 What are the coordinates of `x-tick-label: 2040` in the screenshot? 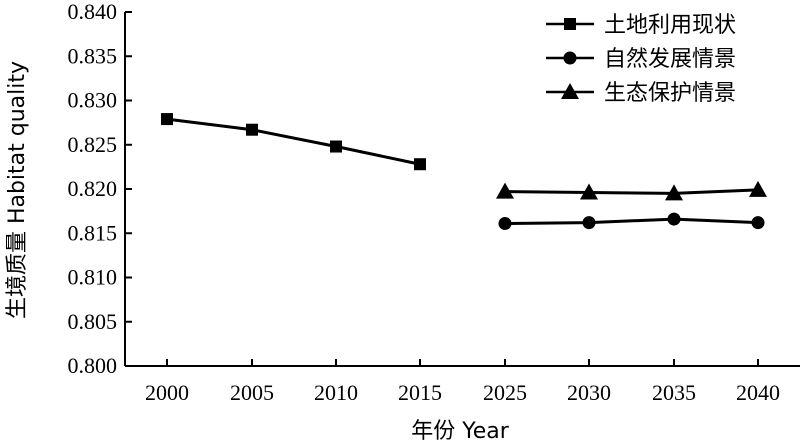 It's located at (758, 392).